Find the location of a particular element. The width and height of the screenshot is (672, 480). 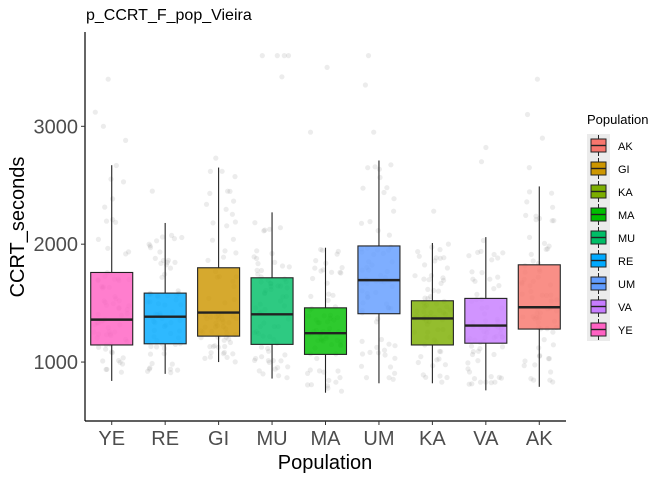

box-VA is located at coordinates (486, 314).